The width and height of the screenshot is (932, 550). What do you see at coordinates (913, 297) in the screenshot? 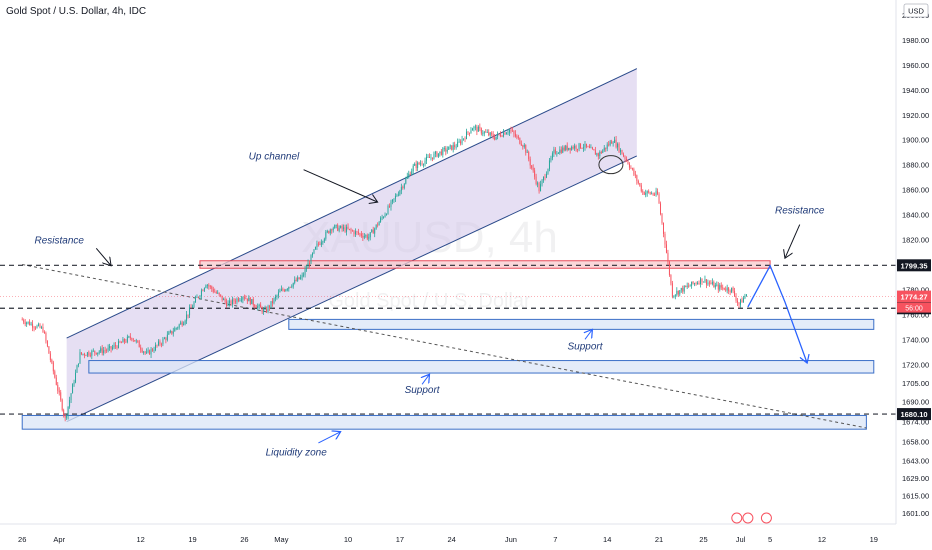
I see `price-tag-label-1: 1774.27` at bounding box center [913, 297].